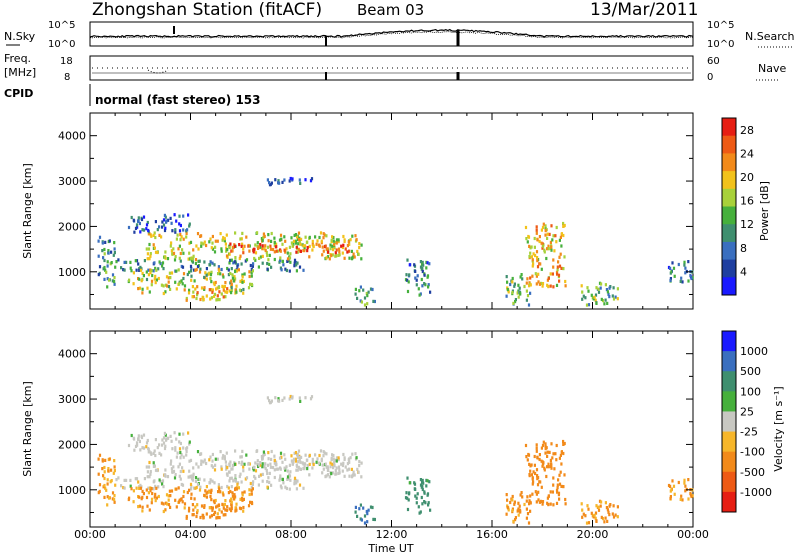 This screenshot has width=800, height=554. I want to click on velocity-colorbar-segment, so click(729, 422).